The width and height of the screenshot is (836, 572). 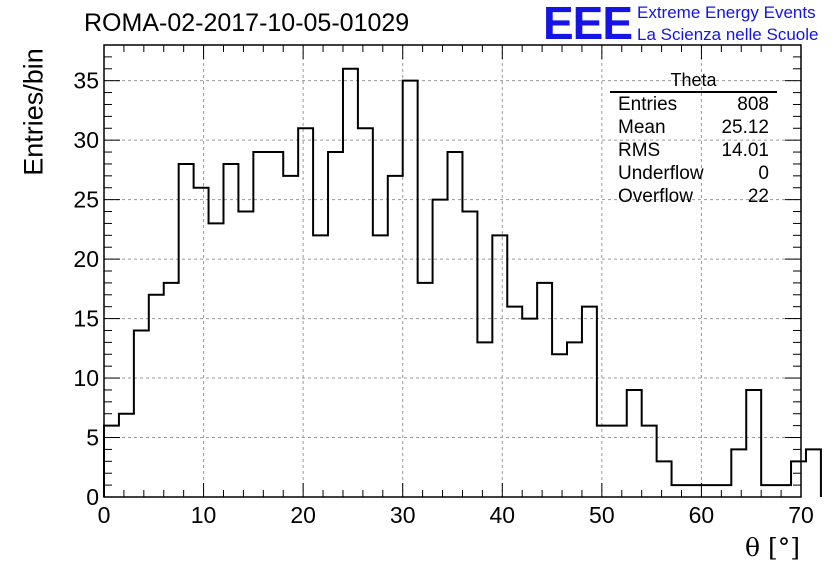 I want to click on stats-label: Underflow, so click(x=661, y=173).